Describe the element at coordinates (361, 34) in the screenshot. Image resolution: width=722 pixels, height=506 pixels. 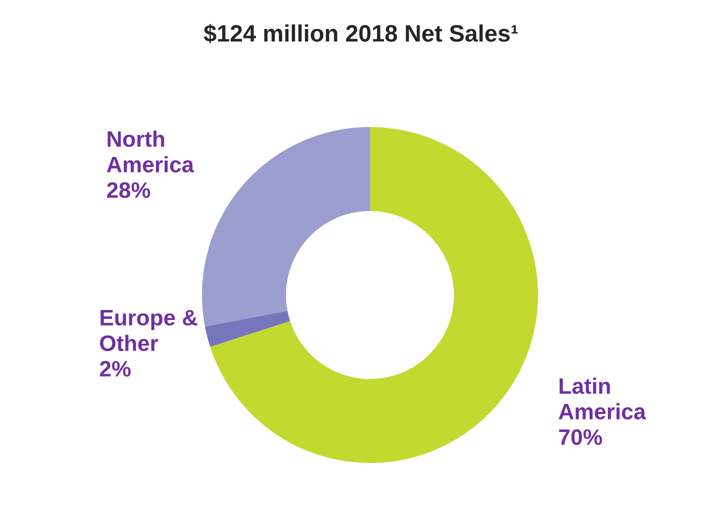
I see `chart-title: $124 million 2018 Net Sales¹` at that location.